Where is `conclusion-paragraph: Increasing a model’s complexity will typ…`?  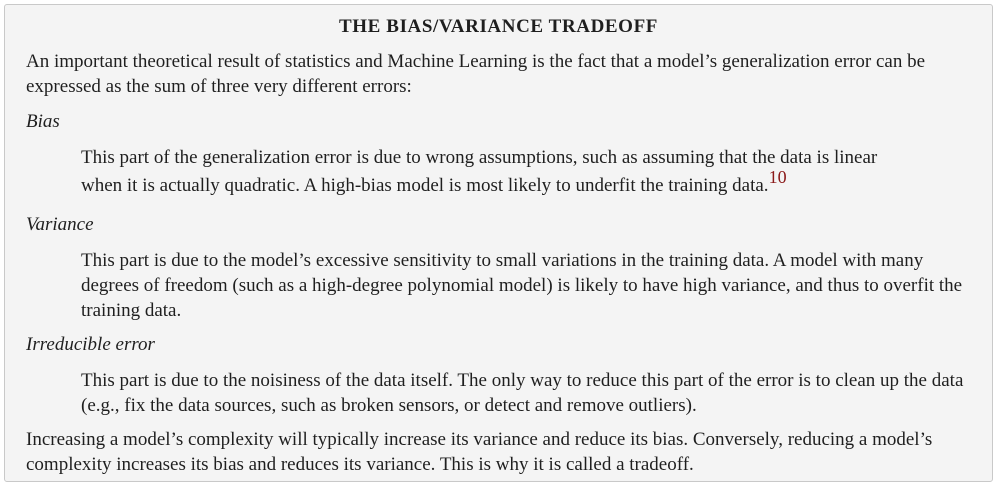 conclusion-paragraph: Increasing a model’s complexity will typ… is located at coordinates (479, 452).